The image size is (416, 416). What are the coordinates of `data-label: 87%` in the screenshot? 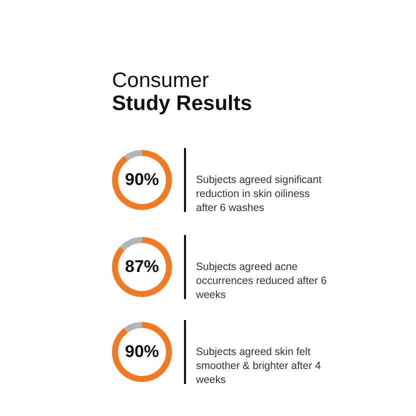 It's located at (142, 266).